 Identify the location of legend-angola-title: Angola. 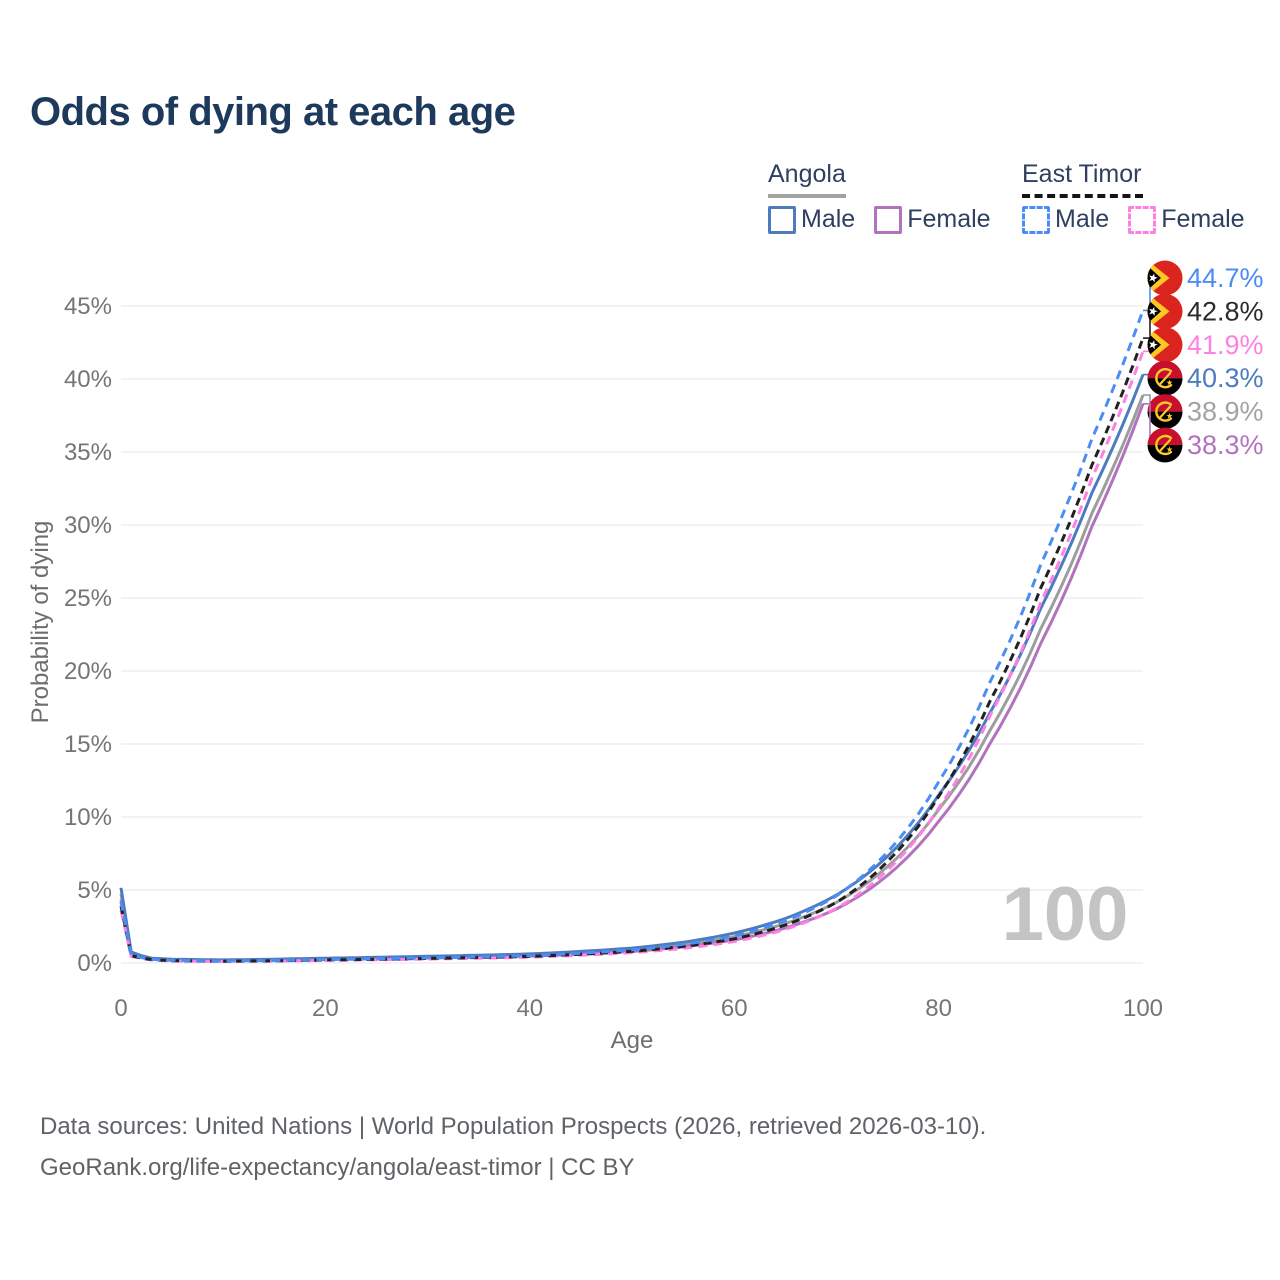
(807, 179).